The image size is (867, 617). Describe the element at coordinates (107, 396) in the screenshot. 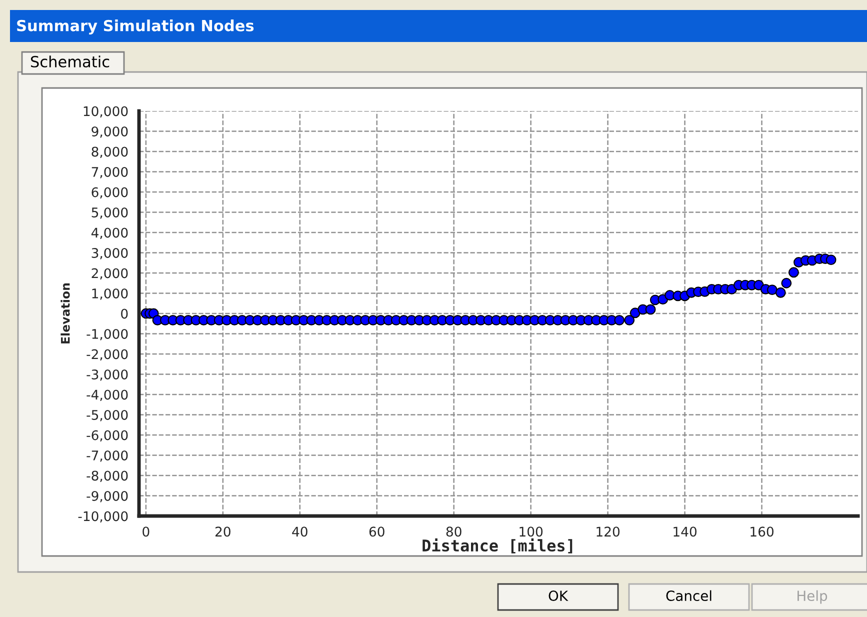

I see `y-tick-label: -4,000` at that location.